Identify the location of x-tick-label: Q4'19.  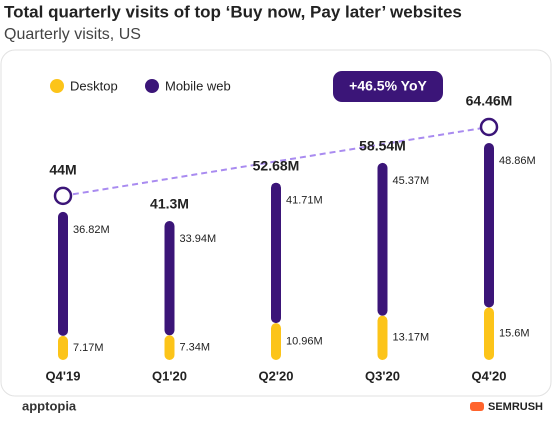
(63, 375).